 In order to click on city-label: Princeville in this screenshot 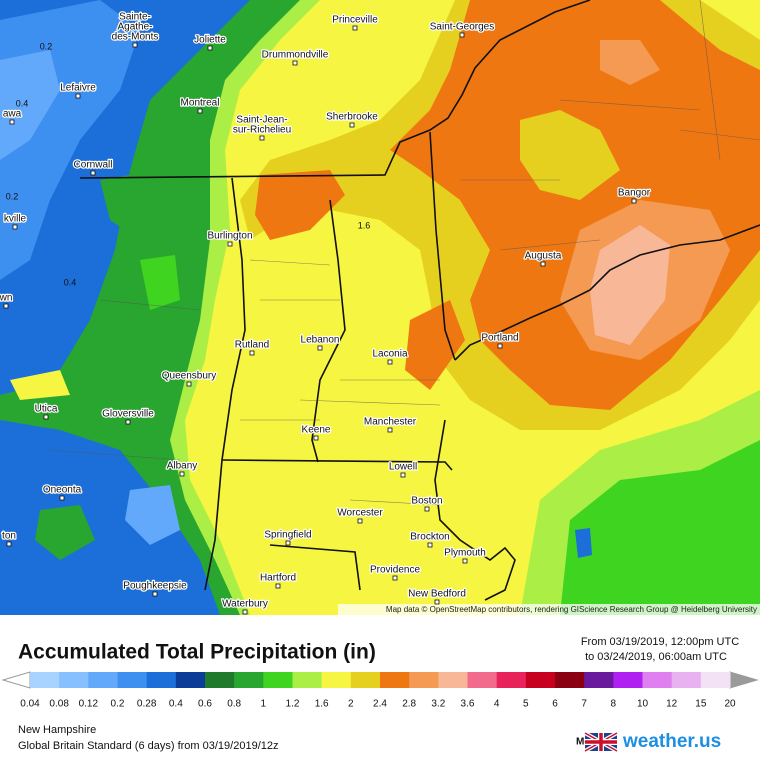, I will do `click(355, 20)`.